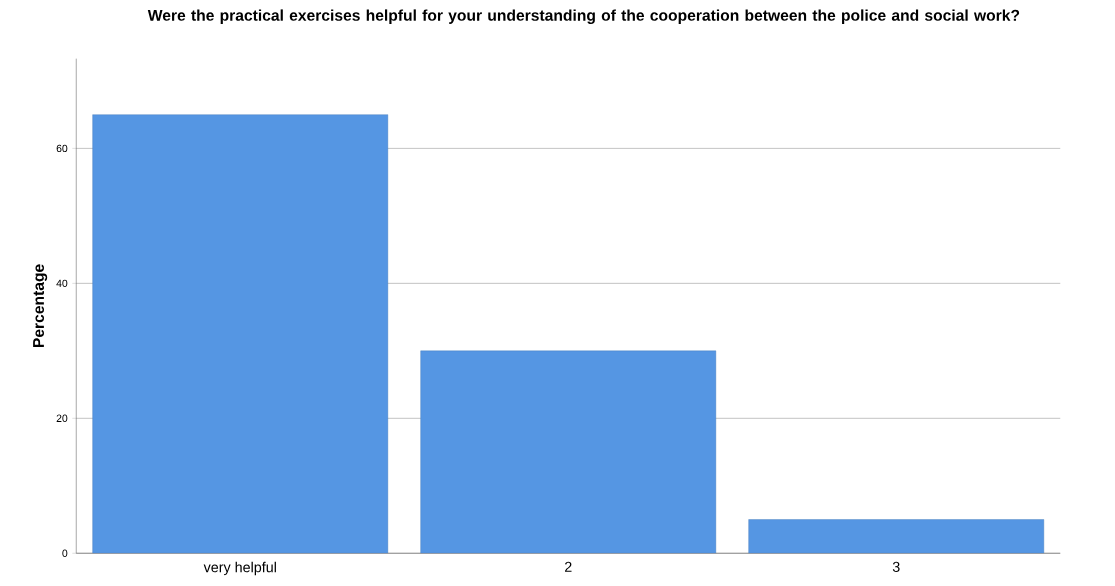 This screenshot has width=1115, height=586. I want to click on x-tick-label: very helpful, so click(239, 569).